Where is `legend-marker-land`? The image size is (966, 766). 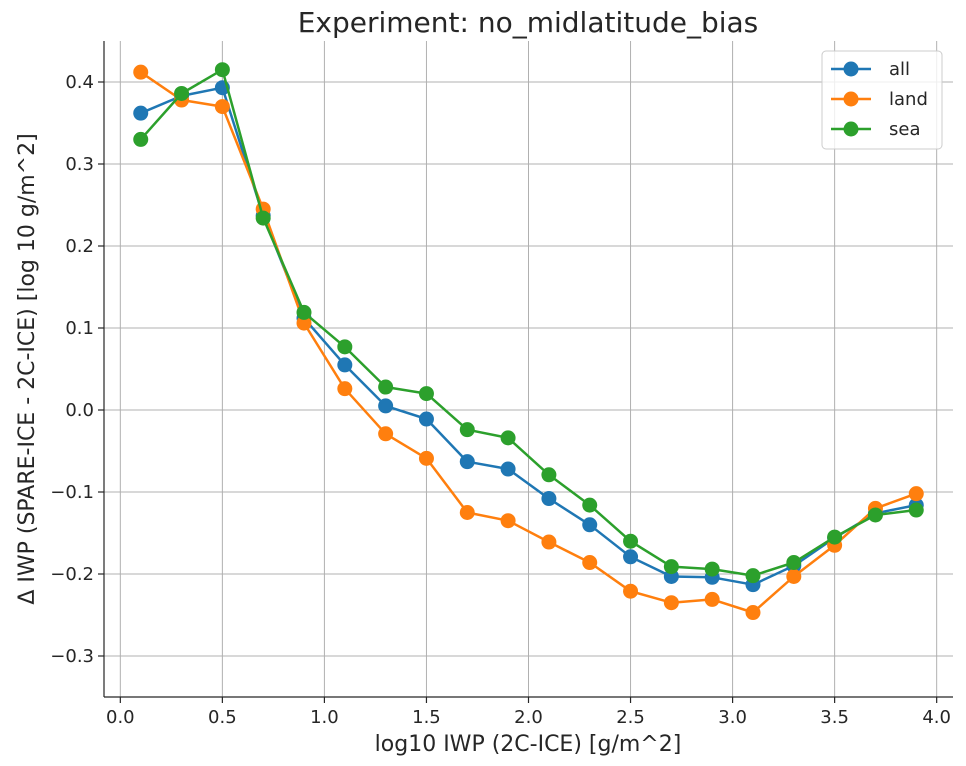
legend-marker-land is located at coordinates (851, 99).